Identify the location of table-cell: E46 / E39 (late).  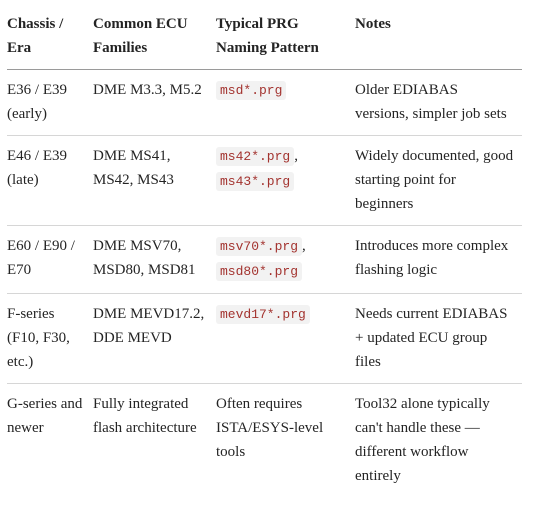
(50, 180).